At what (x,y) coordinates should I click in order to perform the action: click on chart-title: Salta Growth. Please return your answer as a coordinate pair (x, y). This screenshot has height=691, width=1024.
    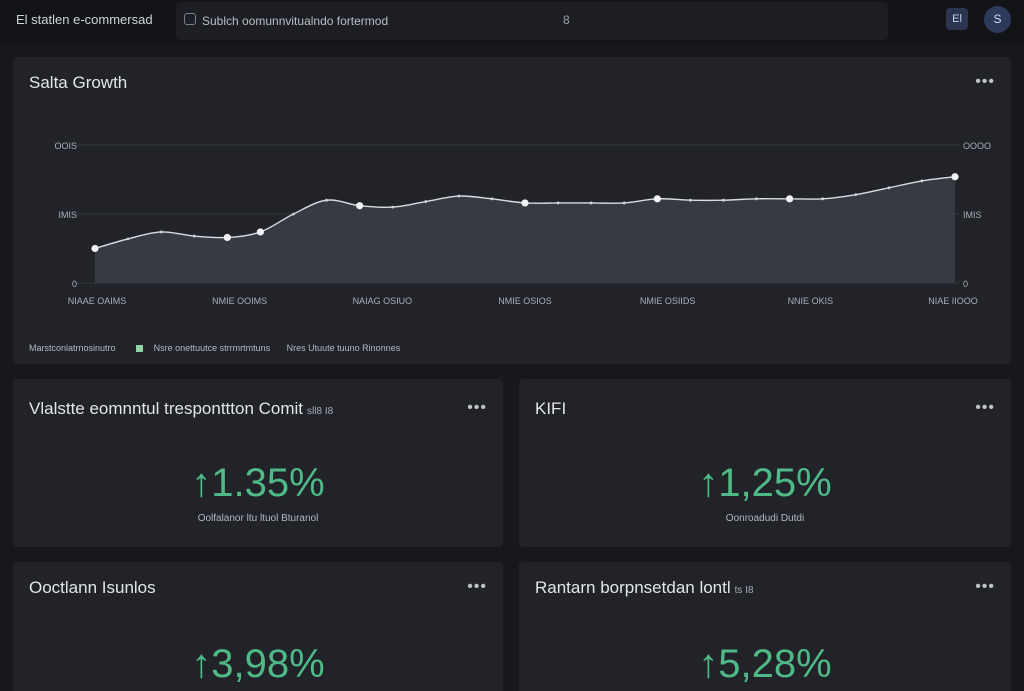
    Looking at the image, I should click on (78, 82).